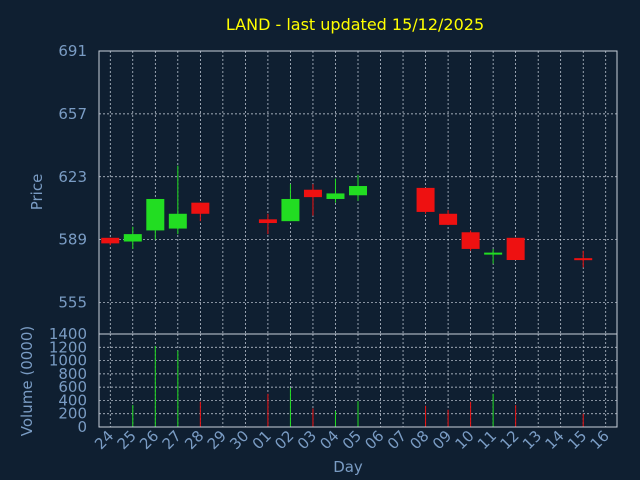  I want to click on volume-tick-label: 1000, so click(68, 361).